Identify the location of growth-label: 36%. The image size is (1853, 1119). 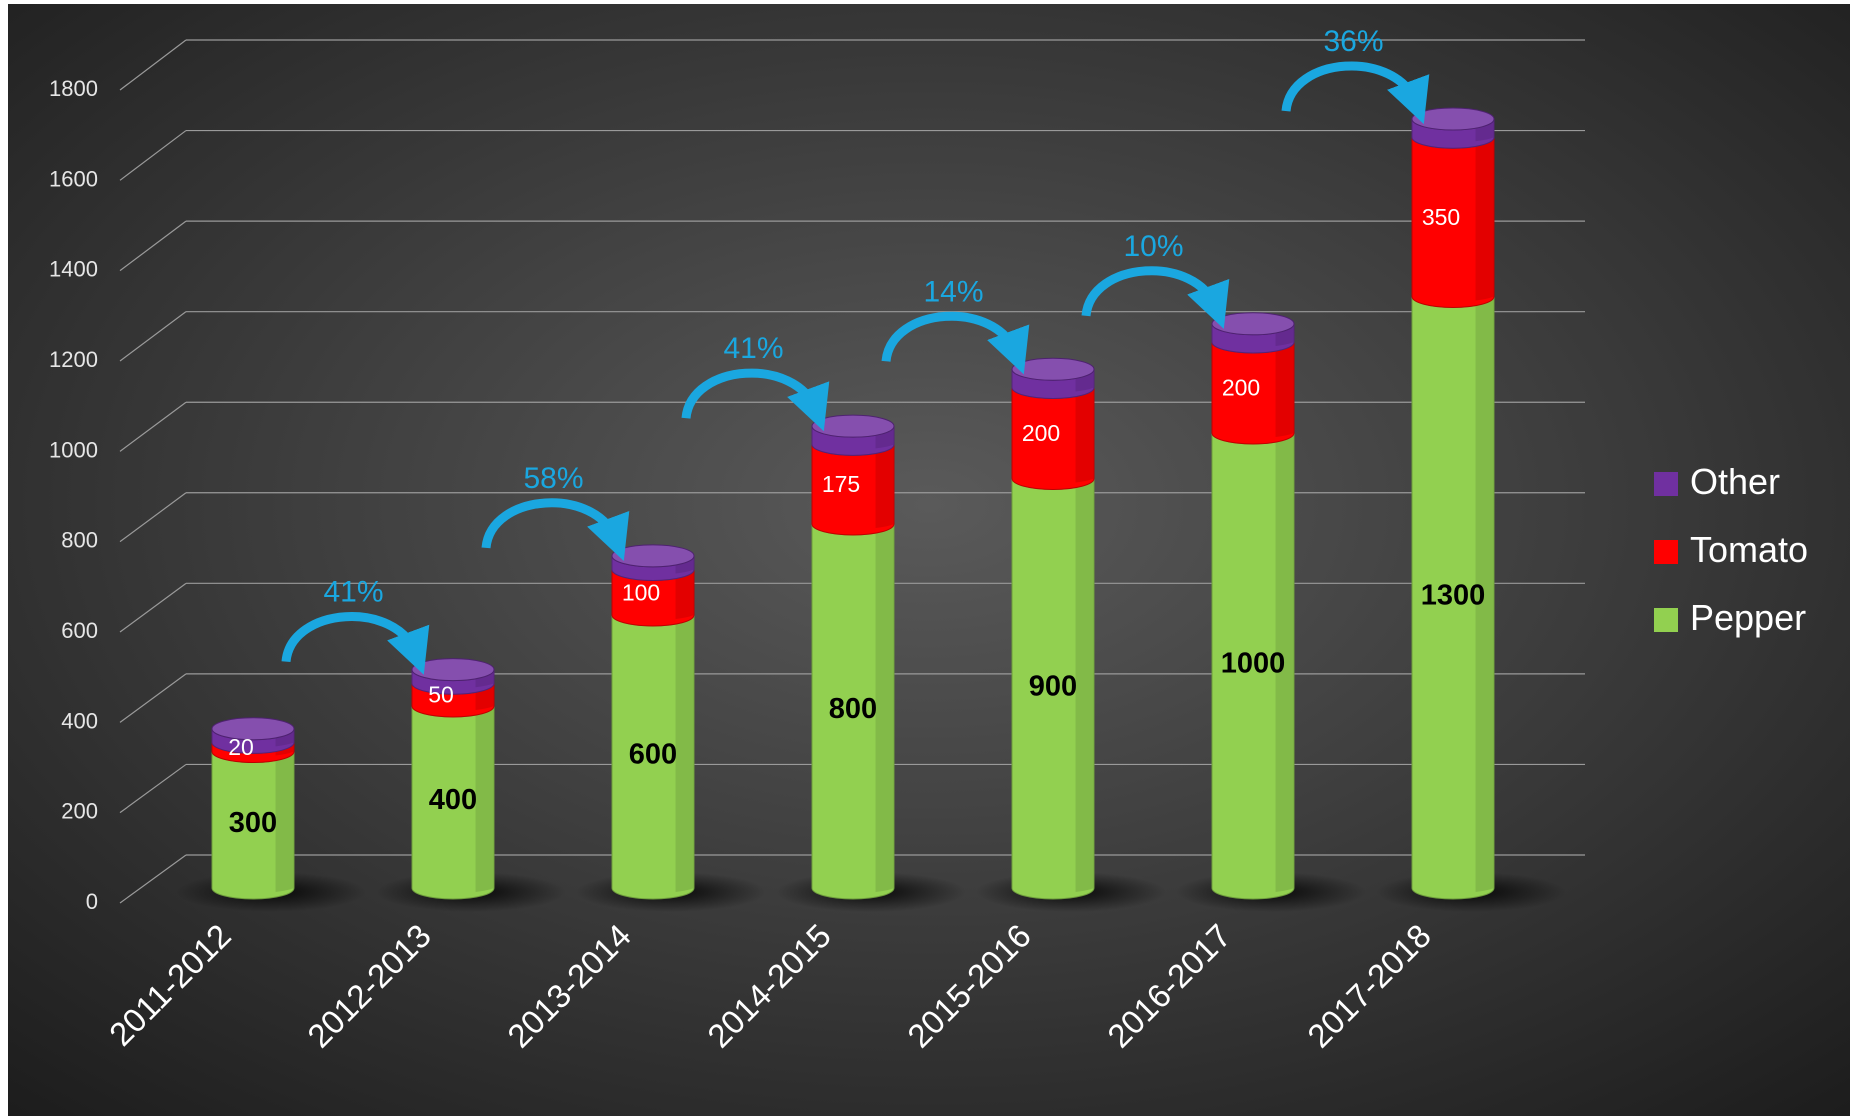
(1353, 41).